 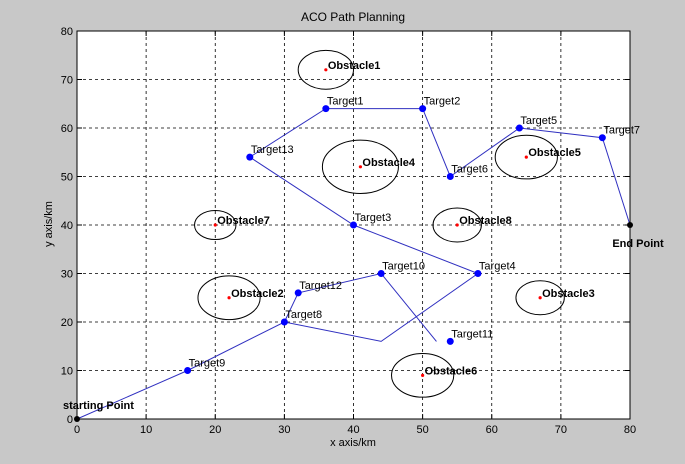 What do you see at coordinates (354, 66) in the screenshot?
I see `obstacle-label: Obstacle1` at bounding box center [354, 66].